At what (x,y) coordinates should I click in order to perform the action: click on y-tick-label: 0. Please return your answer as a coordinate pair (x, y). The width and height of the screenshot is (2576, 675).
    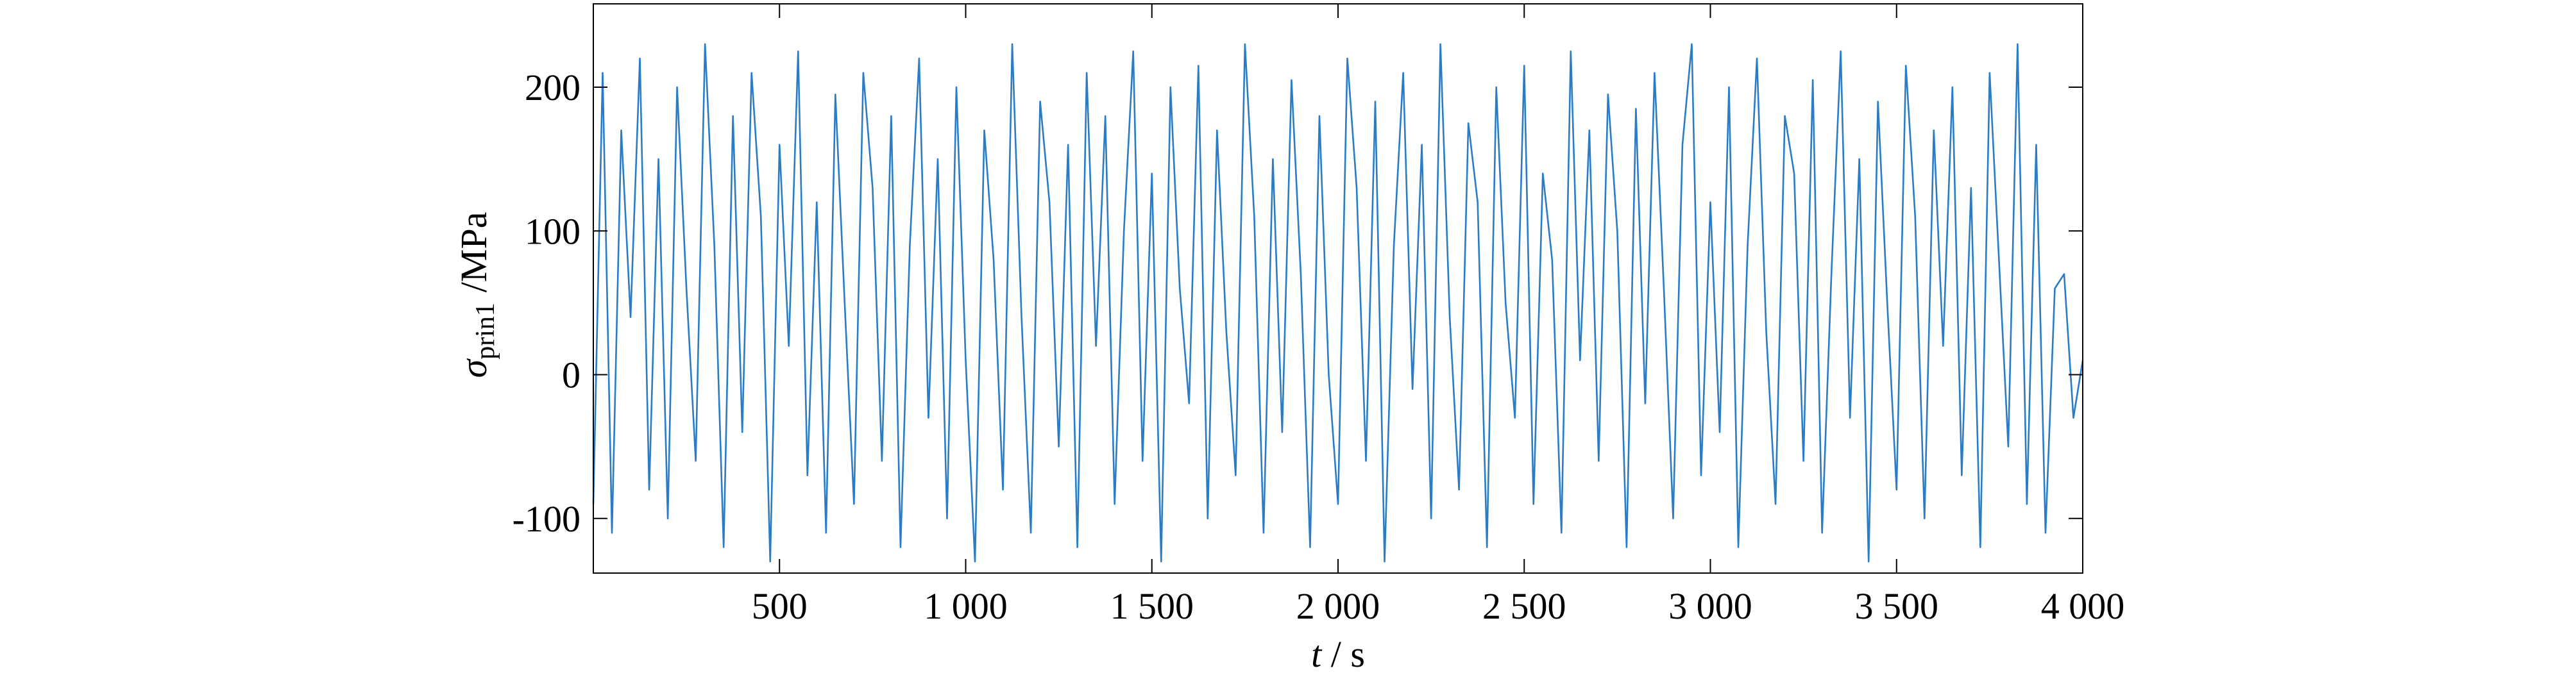
    Looking at the image, I should click on (571, 375).